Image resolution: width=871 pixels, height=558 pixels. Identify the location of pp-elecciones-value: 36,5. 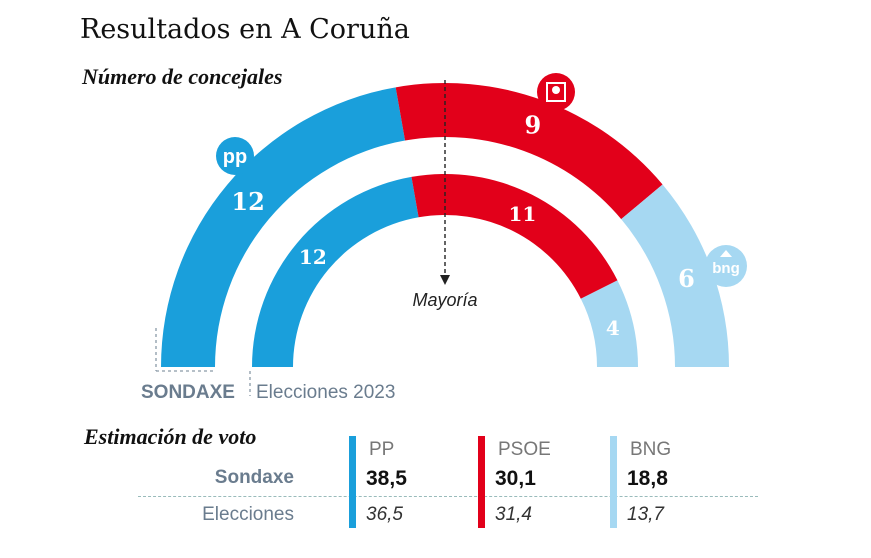
(384, 514).